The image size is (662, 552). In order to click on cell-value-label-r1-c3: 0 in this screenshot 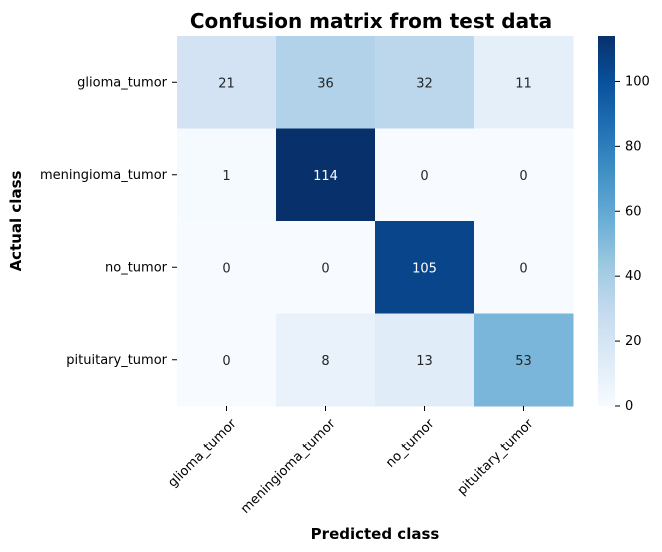, I will do `click(523, 176)`.